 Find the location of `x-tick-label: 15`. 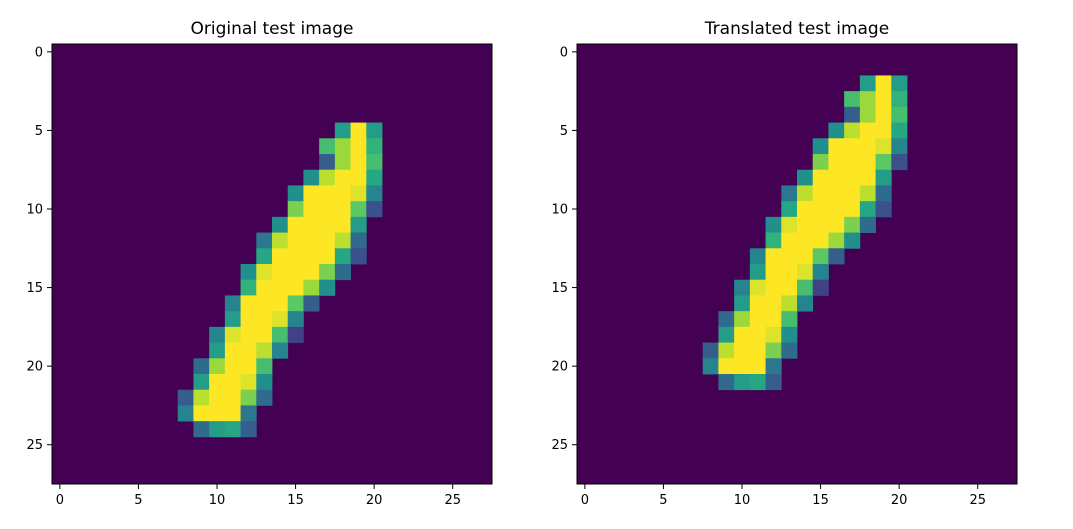

x-tick-label: 15 is located at coordinates (820, 500).